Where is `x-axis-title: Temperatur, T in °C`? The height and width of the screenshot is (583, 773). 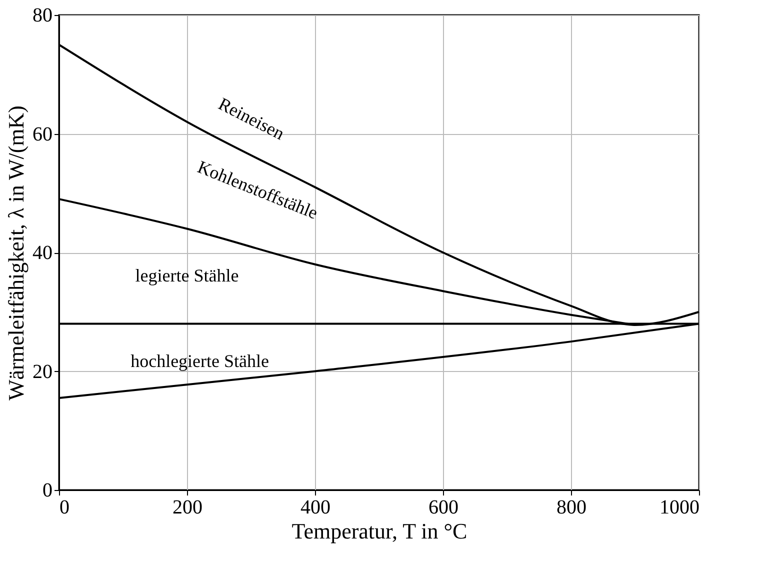 x-axis-title: Temperatur, T in °C is located at coordinates (380, 531).